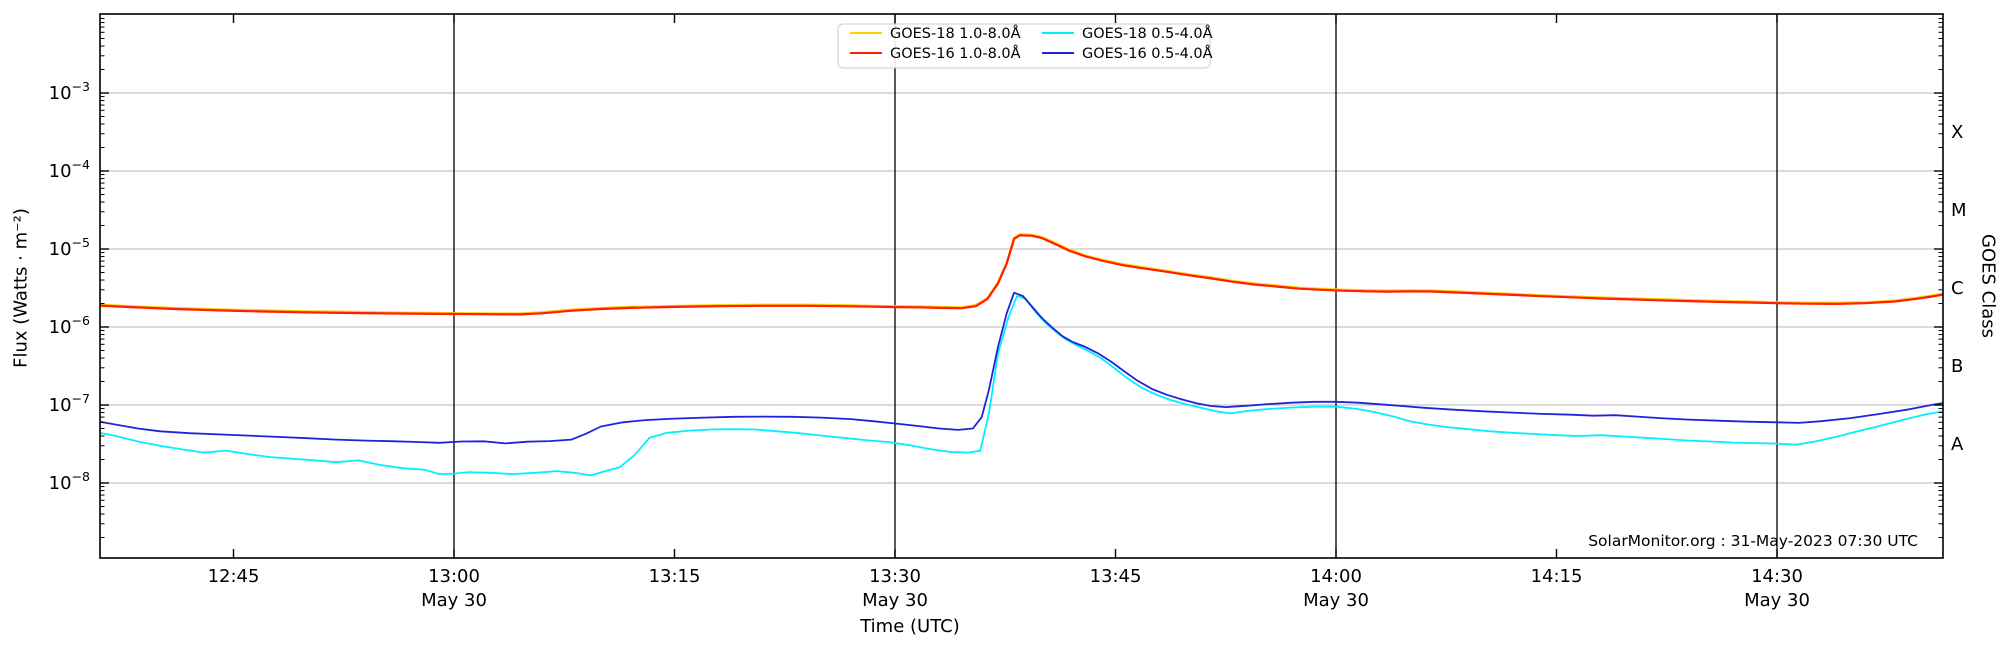 This screenshot has height=650, width=2000. Describe the element at coordinates (69, 247) in the screenshot. I see `y-tick-label: 10⁻⁵` at that location.